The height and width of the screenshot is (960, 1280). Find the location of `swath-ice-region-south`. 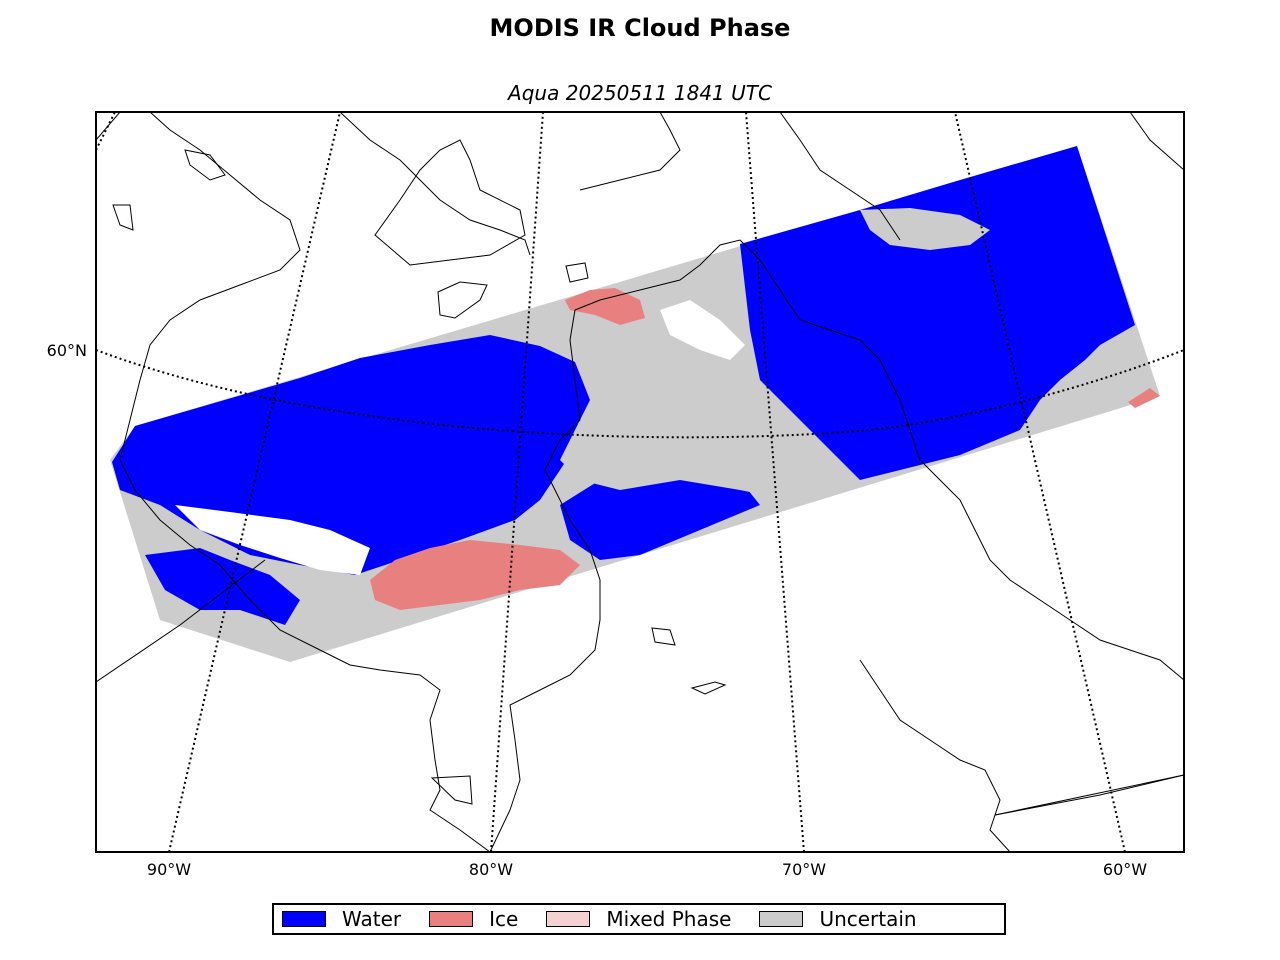

swath-ice-region-south is located at coordinates (475, 575).